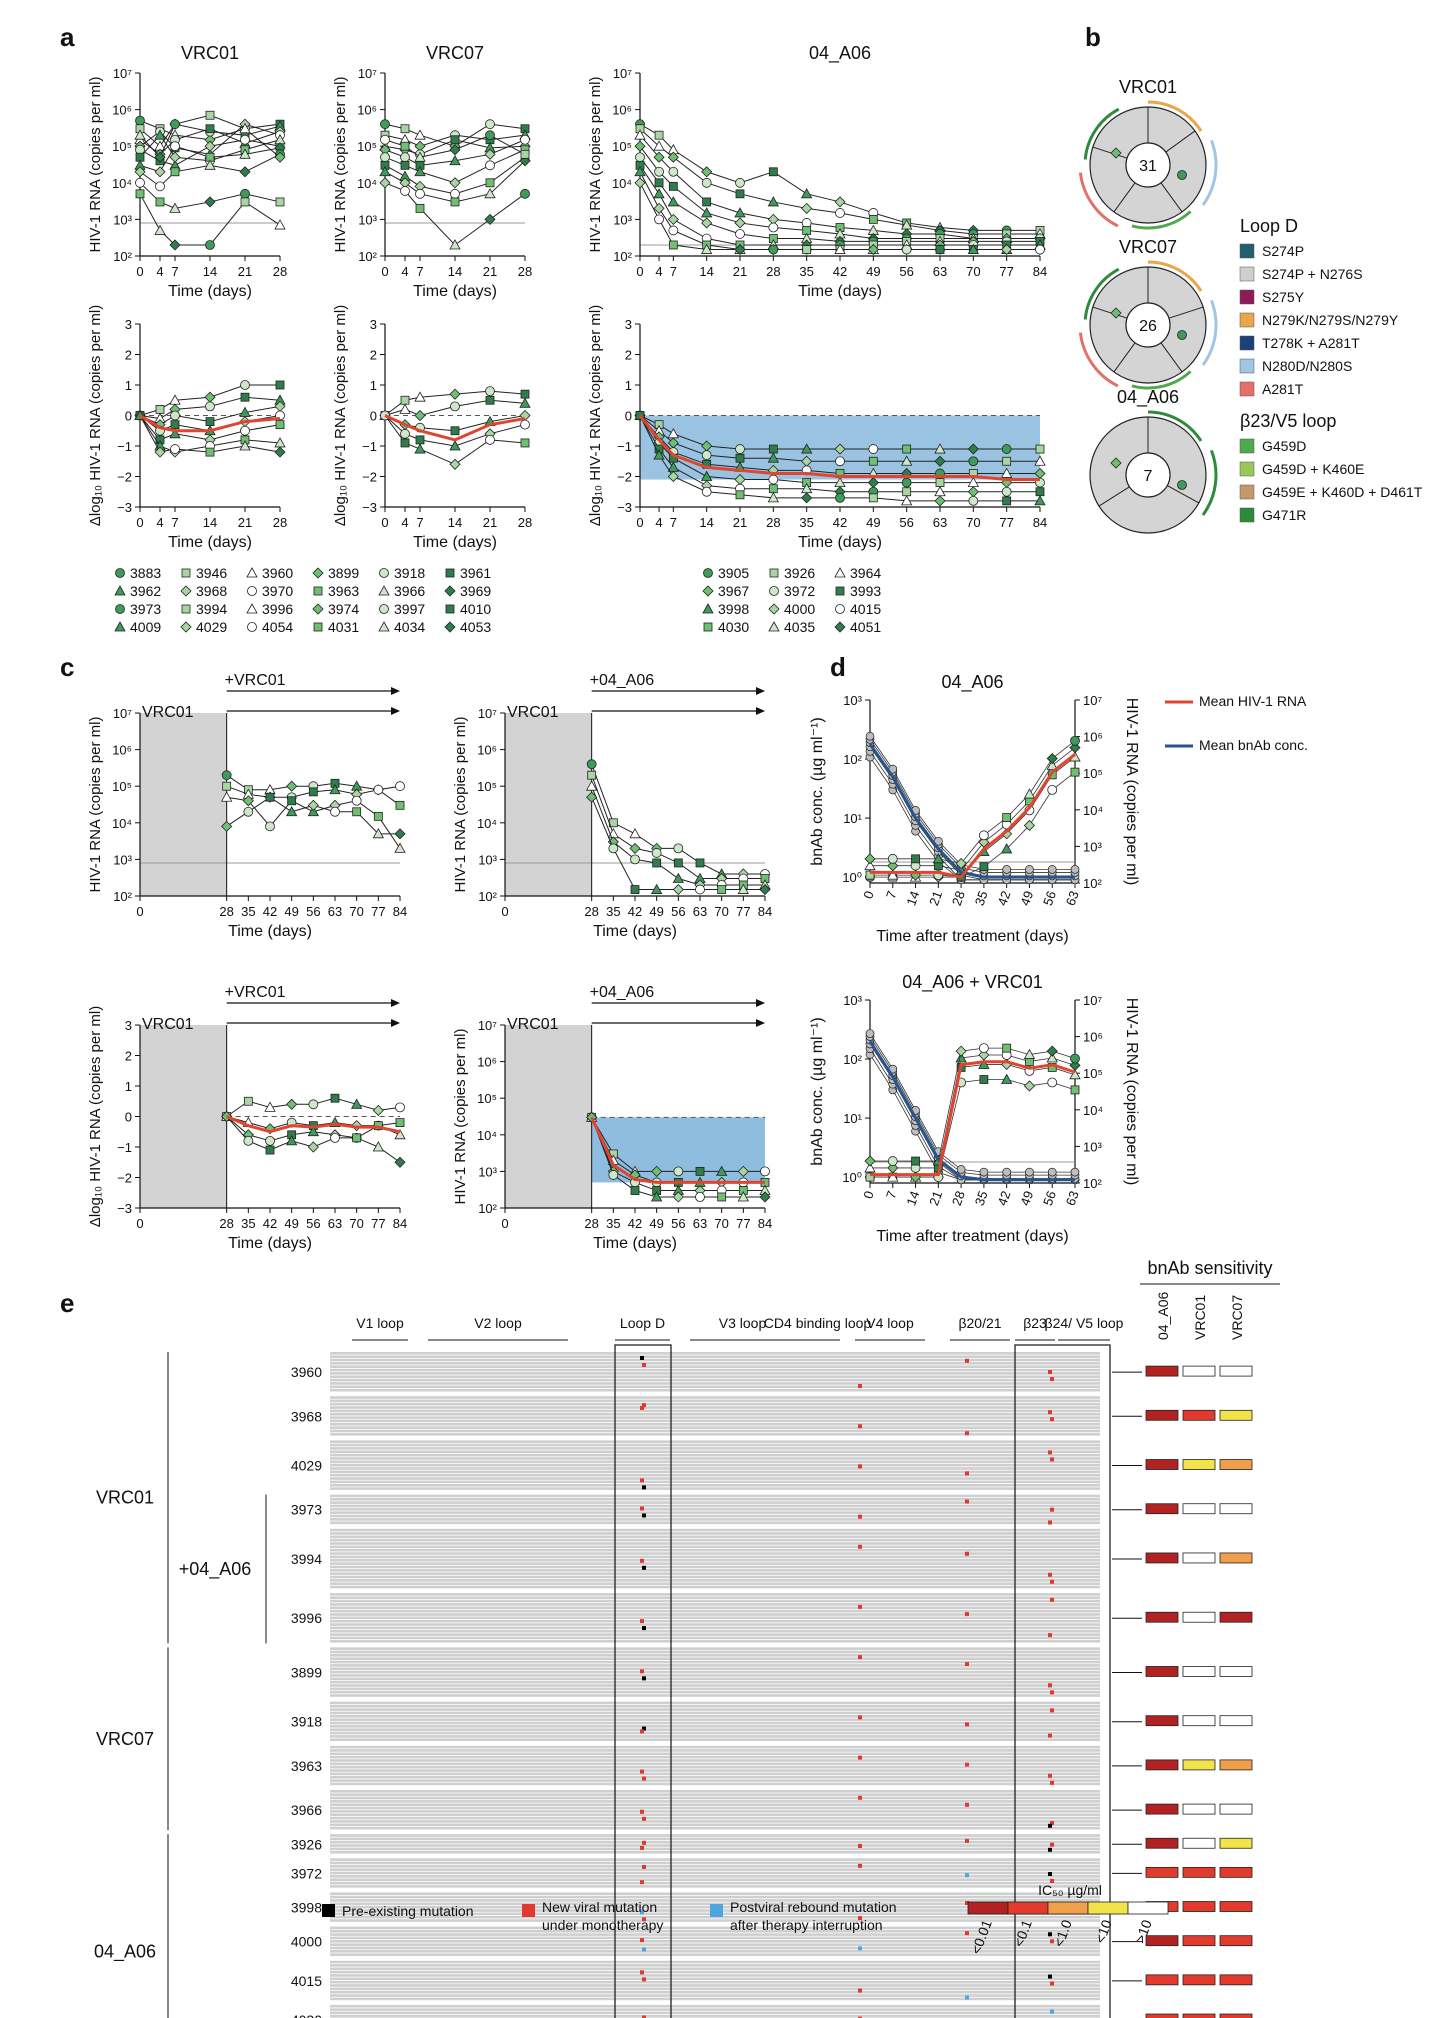  I want to click on region-label: V4 loop, so click(890, 1323).